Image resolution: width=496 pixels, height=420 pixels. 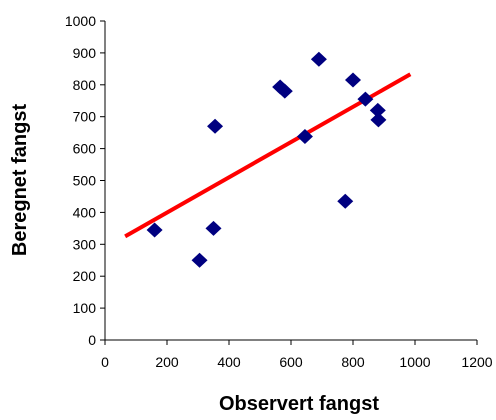 What do you see at coordinates (85, 308) in the screenshot?
I see `y-tick-label: 100` at bounding box center [85, 308].